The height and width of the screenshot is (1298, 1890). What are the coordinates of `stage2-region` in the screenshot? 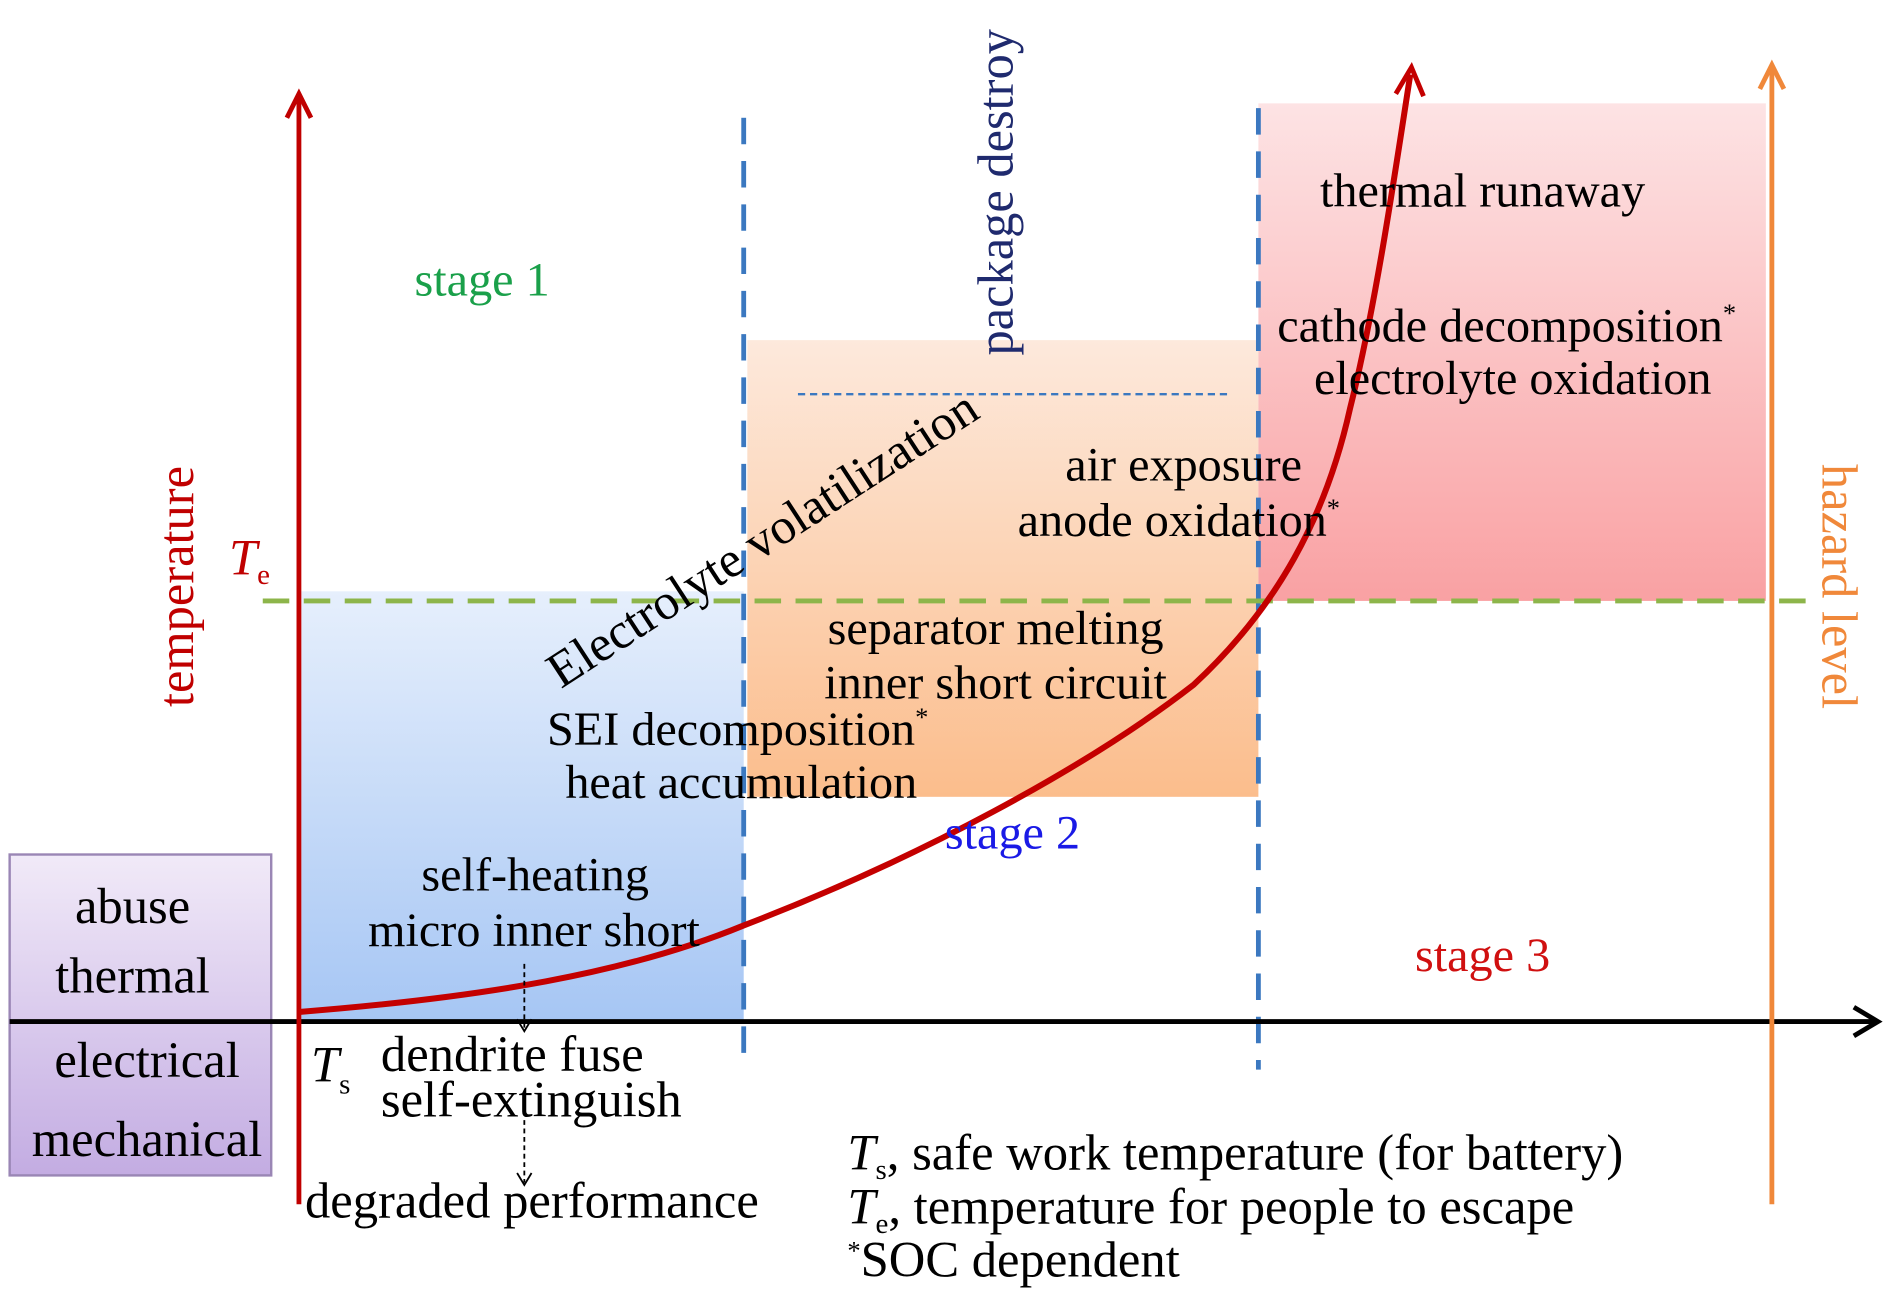 It's located at (1003, 568).